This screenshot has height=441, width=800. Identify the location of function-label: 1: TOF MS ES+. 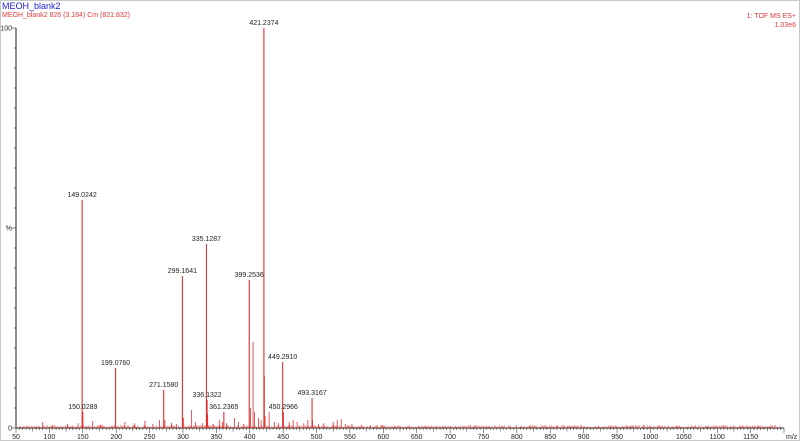
(771, 16).